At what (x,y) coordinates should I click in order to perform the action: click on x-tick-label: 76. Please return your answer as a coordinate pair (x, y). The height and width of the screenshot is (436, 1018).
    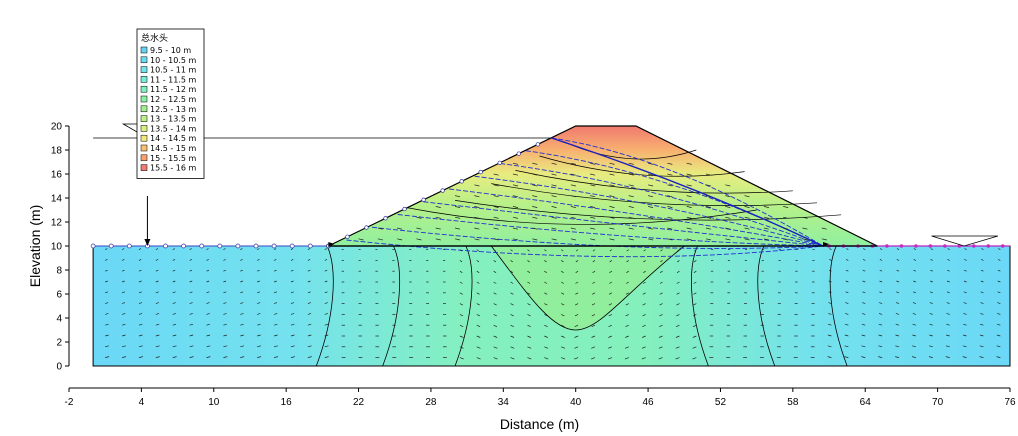
    Looking at the image, I should click on (1010, 402).